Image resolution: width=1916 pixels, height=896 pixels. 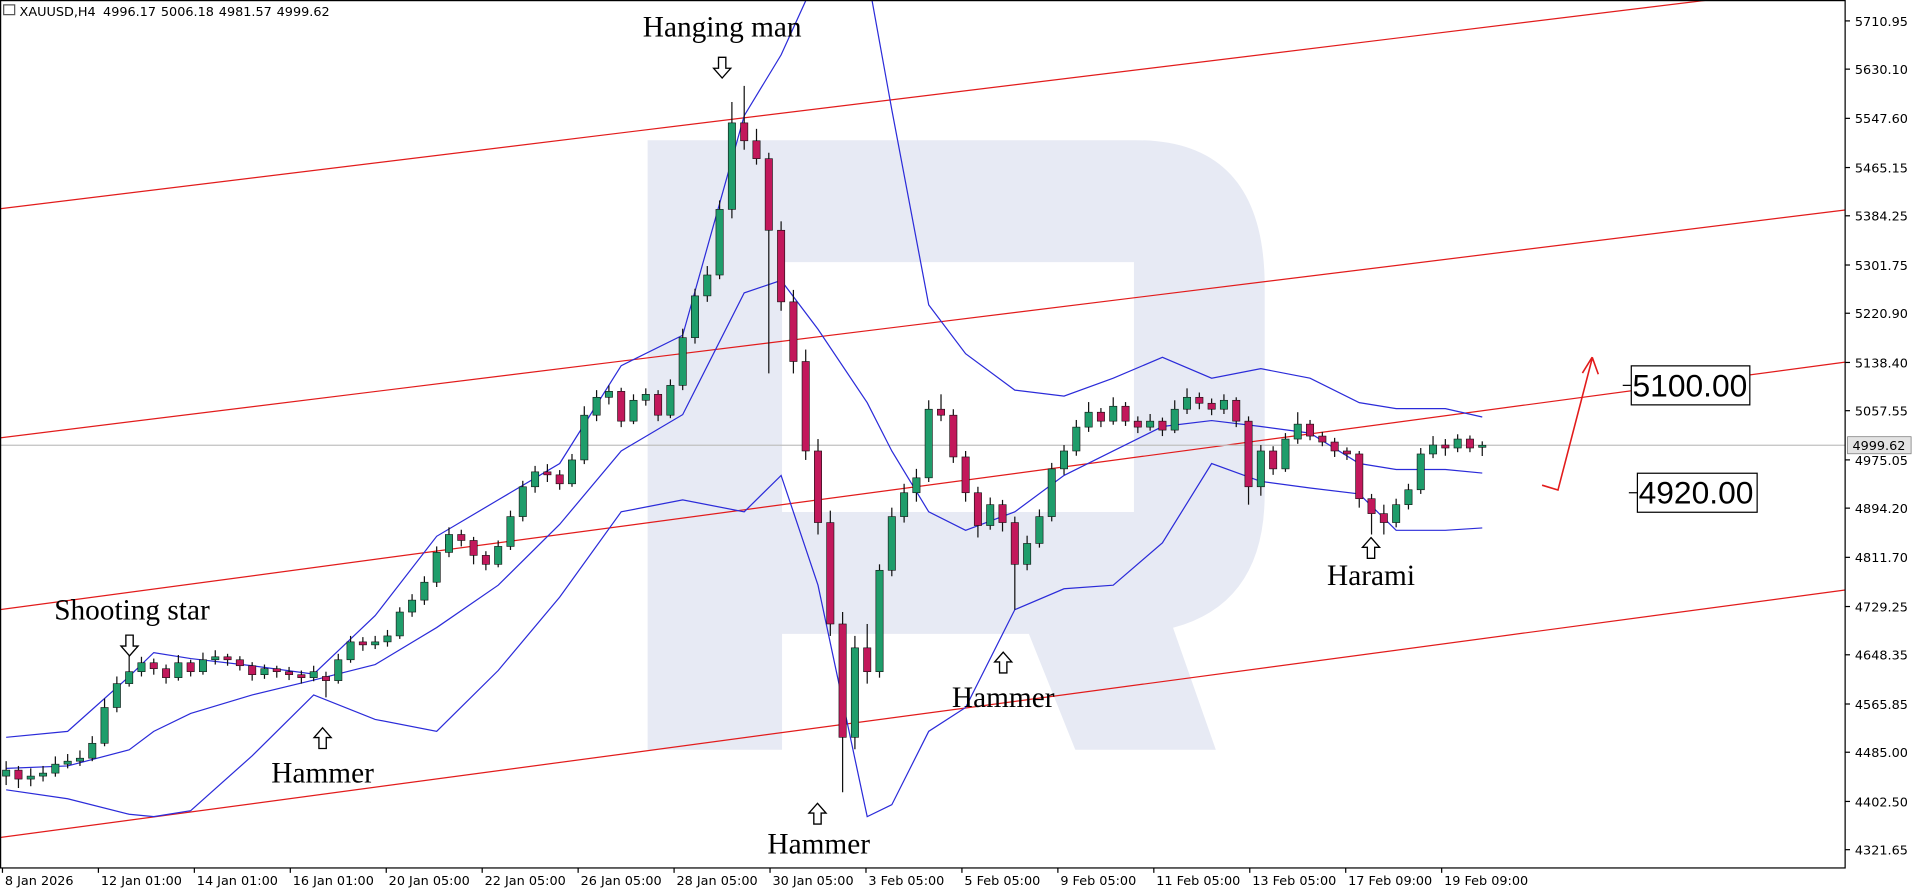 What do you see at coordinates (621, 881) in the screenshot?
I see `x-tick-label: 26 Jan 05:00` at bounding box center [621, 881].